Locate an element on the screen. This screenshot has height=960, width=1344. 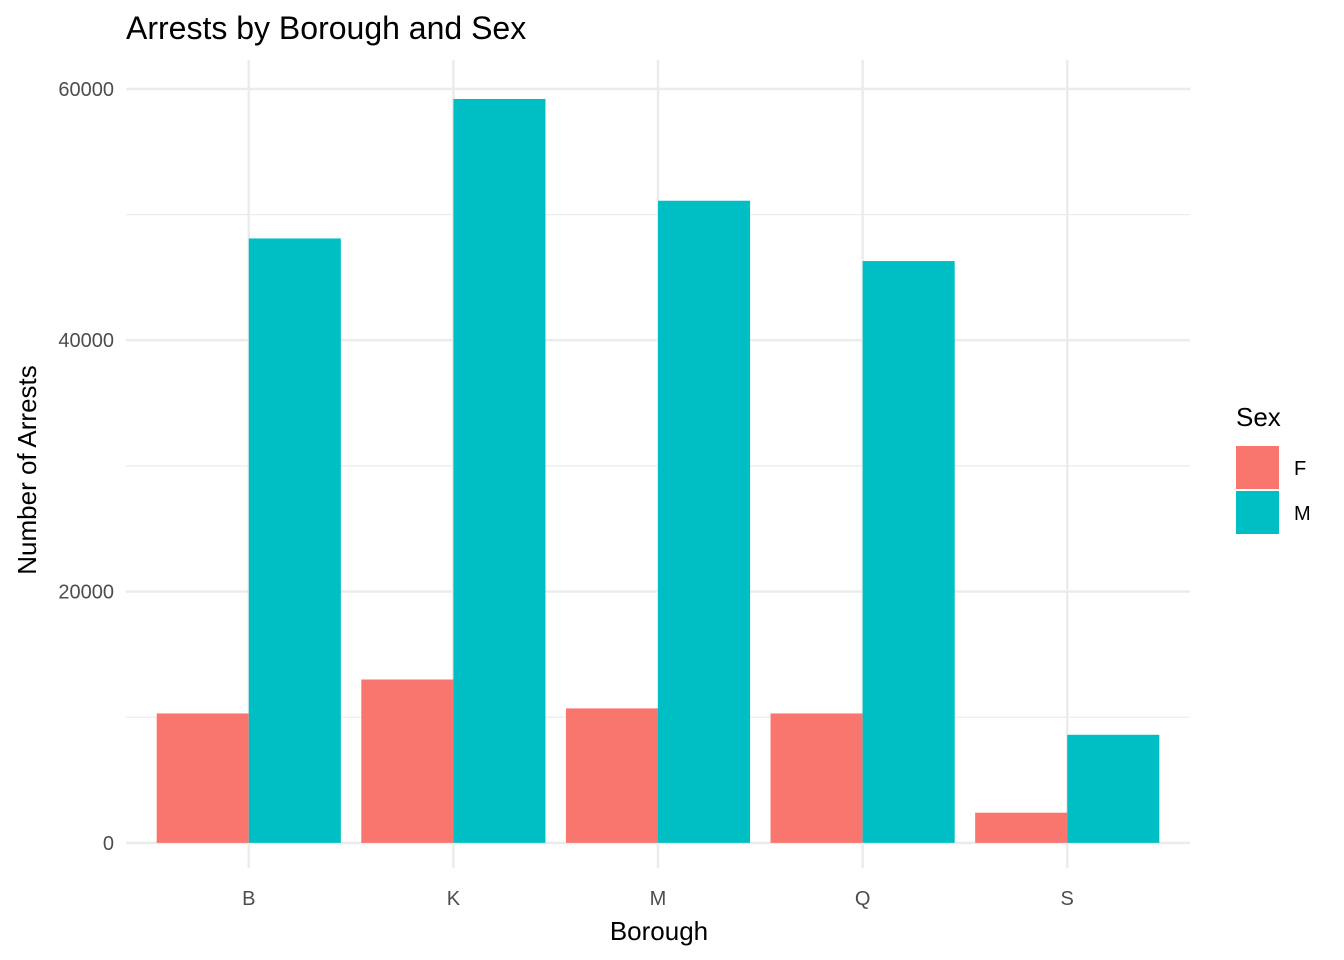
x-tick-label: K is located at coordinates (454, 899).